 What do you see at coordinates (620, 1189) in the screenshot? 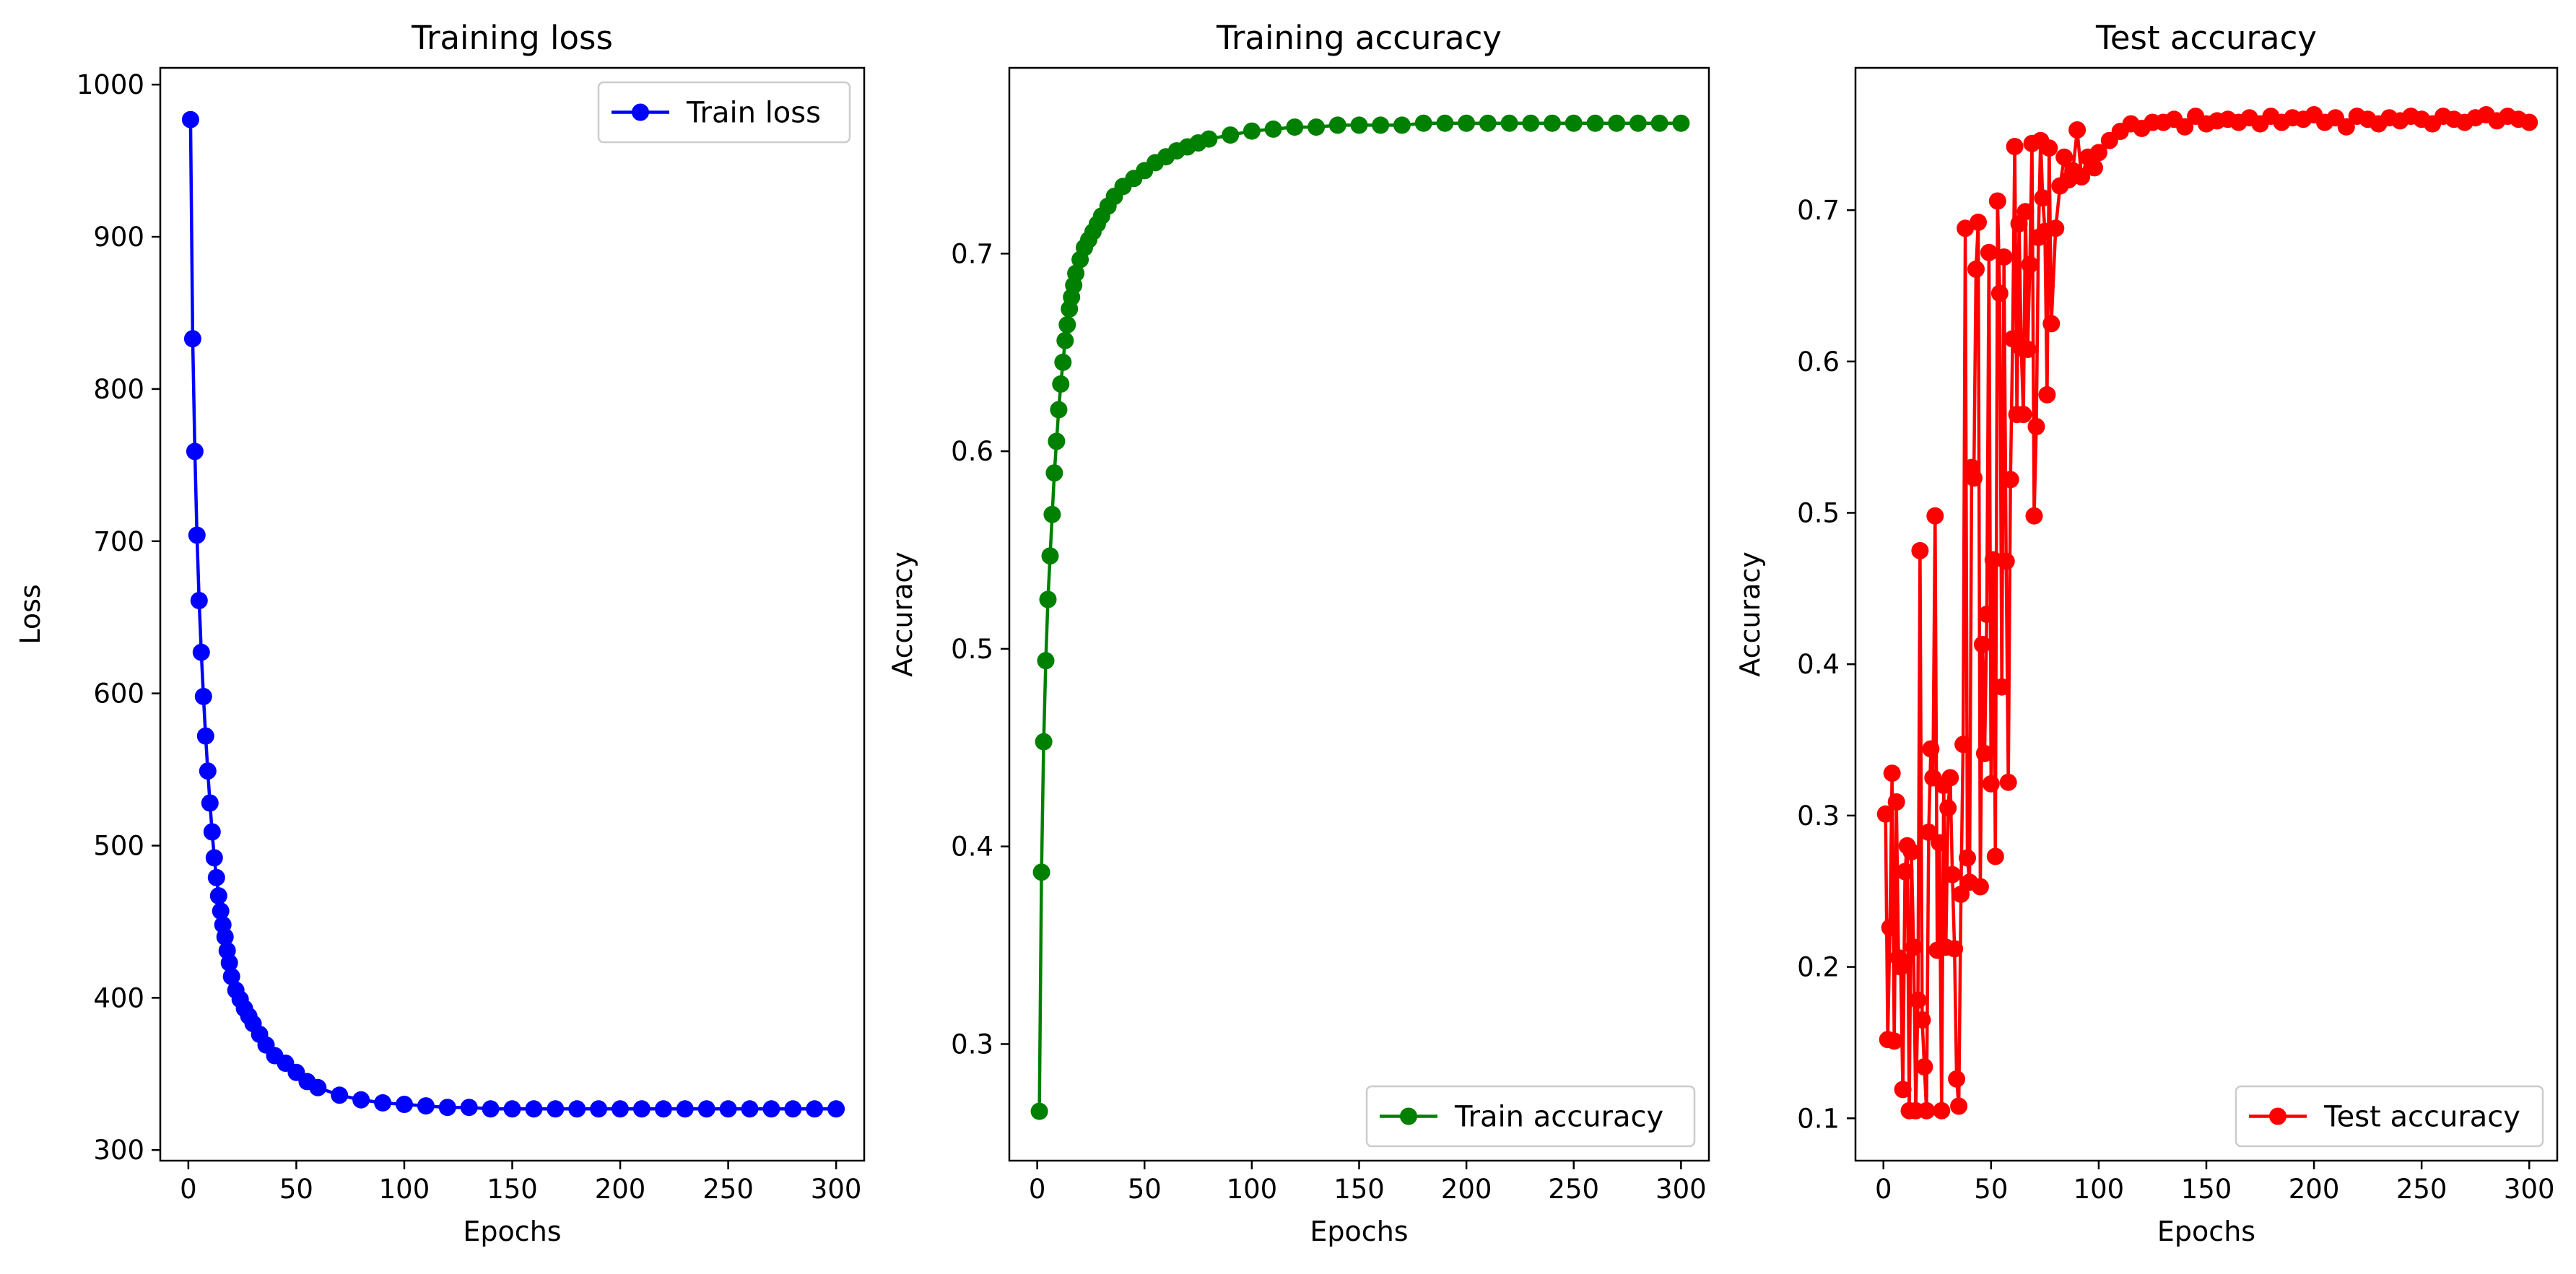
I see `x-tick-label: 200` at bounding box center [620, 1189].